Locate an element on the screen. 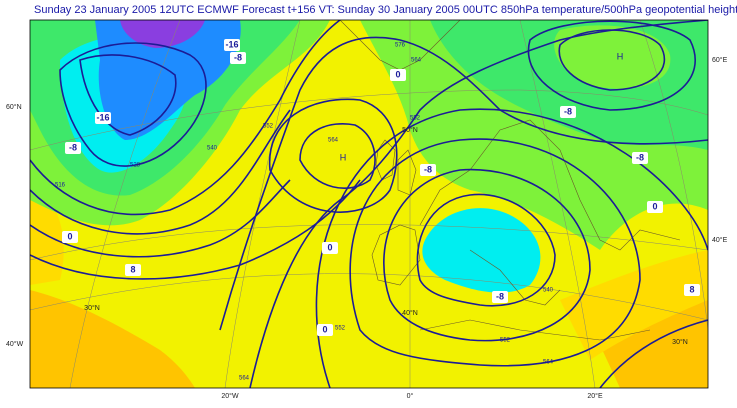 Image resolution: width=737 pixels, height=408 pixels. geo-label: 0° is located at coordinates (410, 396).